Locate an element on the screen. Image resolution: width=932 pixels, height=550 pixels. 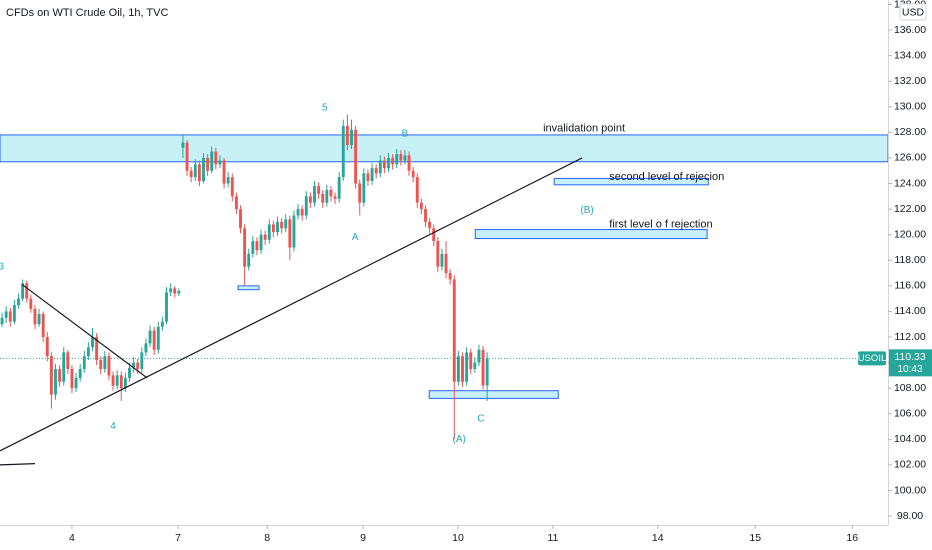
wave-label: (A) is located at coordinates (459, 439).